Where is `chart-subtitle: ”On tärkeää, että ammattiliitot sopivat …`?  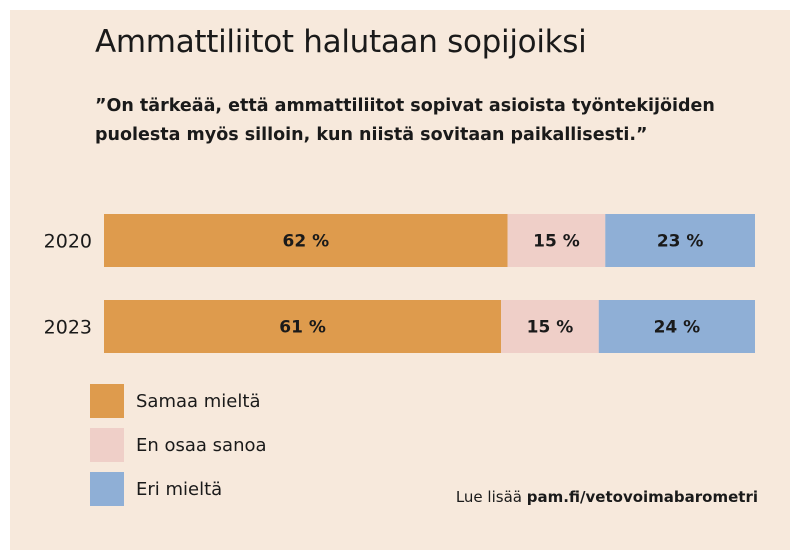 chart-subtitle: ”On tärkeää, että ammattiliitot sopivat … is located at coordinates (405, 120).